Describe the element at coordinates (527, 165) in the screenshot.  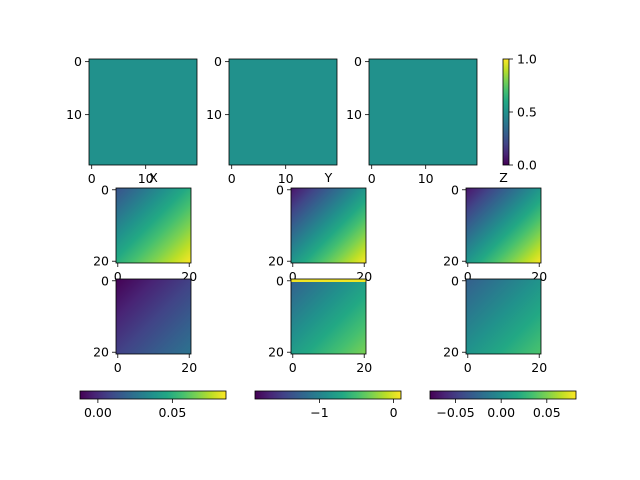
I see `colorbar-tick-label: 0.0` at that location.